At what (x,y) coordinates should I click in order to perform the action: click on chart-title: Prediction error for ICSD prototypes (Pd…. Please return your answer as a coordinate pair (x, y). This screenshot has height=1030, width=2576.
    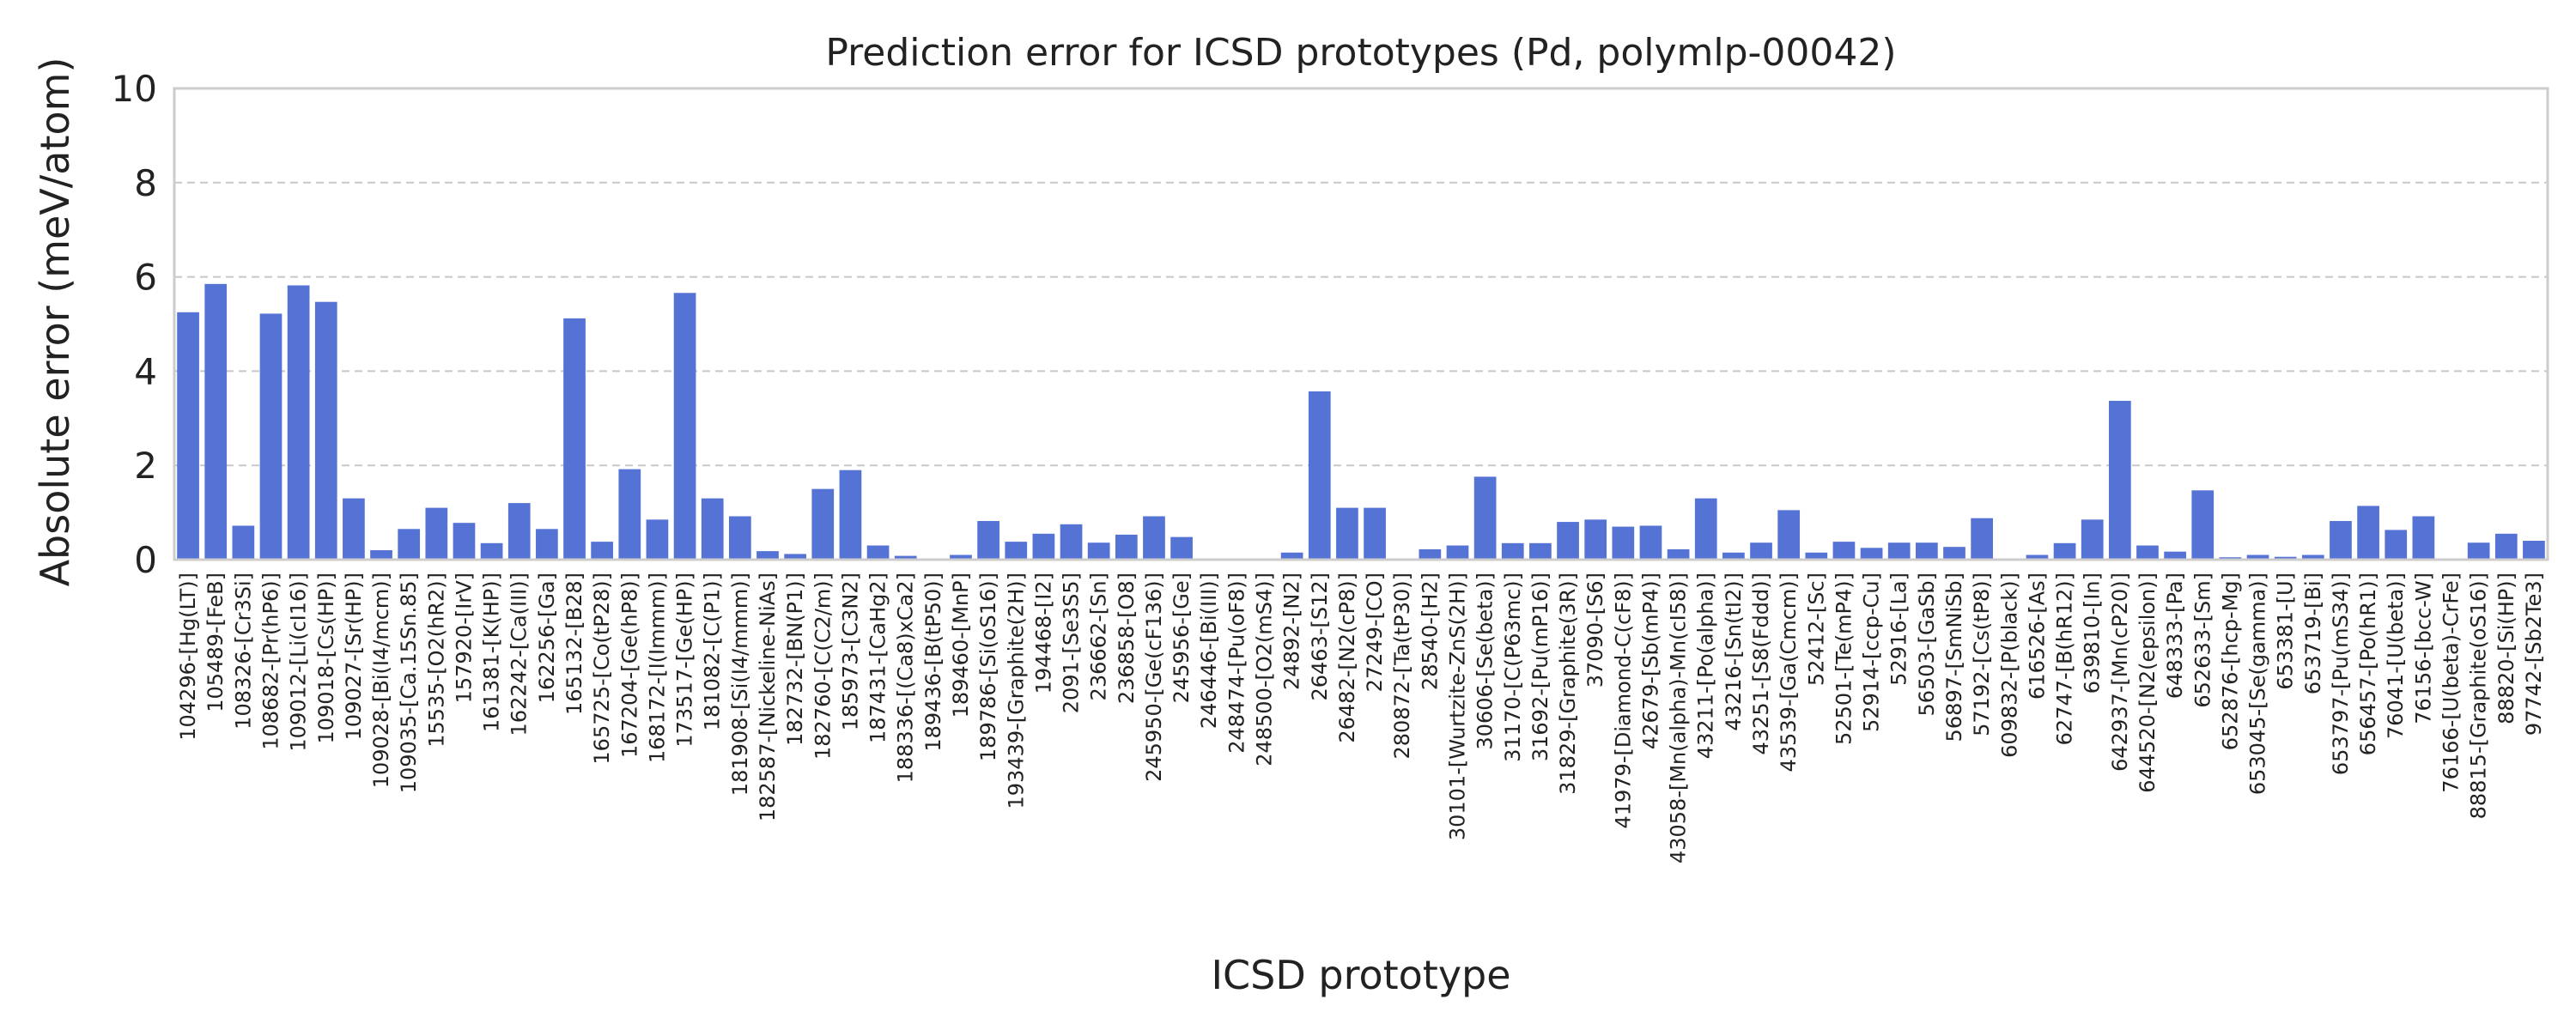
    Looking at the image, I should click on (1360, 53).